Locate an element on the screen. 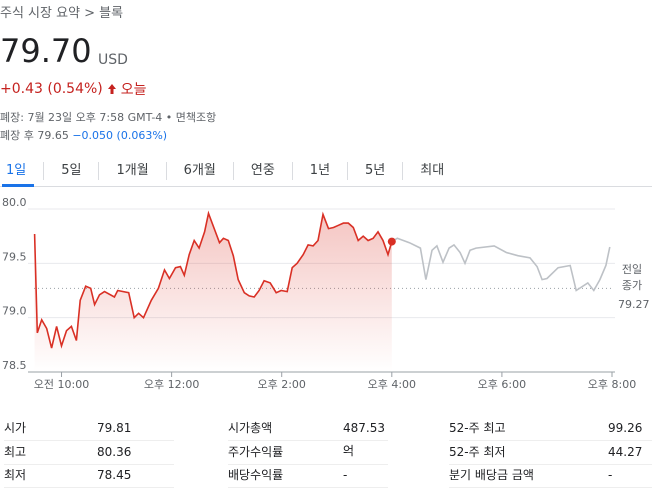 The height and width of the screenshot is (501, 652). y-tick-label: 80.0 is located at coordinates (14, 202).